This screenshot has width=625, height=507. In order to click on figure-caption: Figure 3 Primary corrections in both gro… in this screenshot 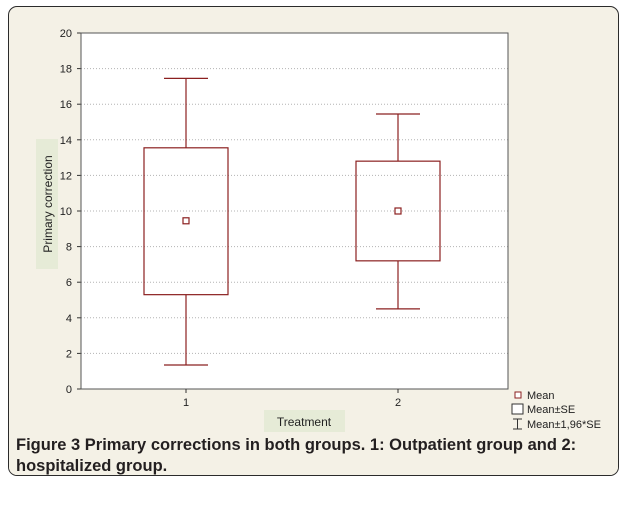, I will do `click(311, 455)`.